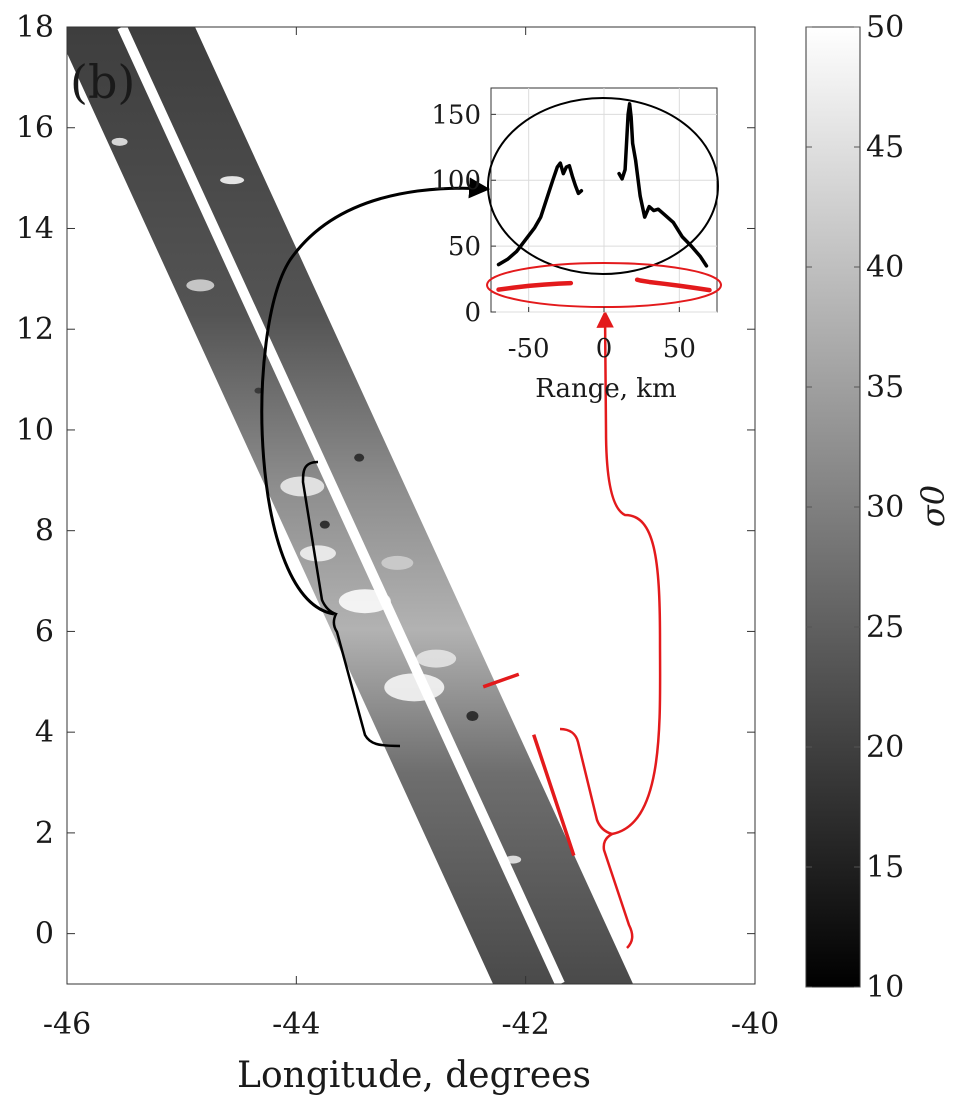  I want to click on range-profile-inset: -50 0 50 0 50 100 150 Range, km, so click(576, 245).